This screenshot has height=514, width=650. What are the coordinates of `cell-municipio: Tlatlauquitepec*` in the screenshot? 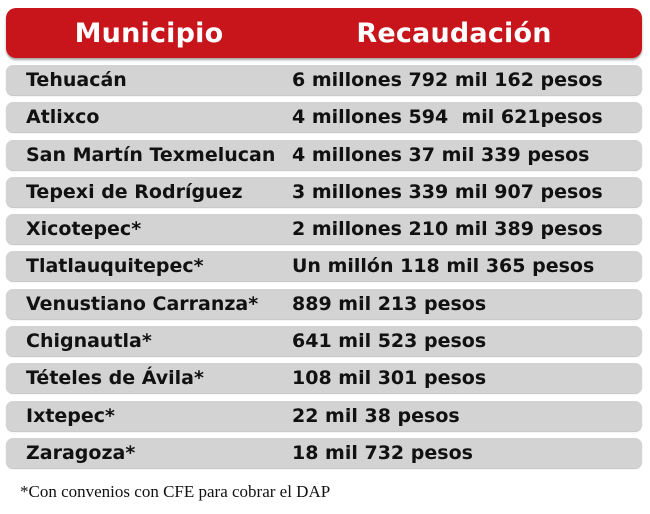 It's located at (115, 266).